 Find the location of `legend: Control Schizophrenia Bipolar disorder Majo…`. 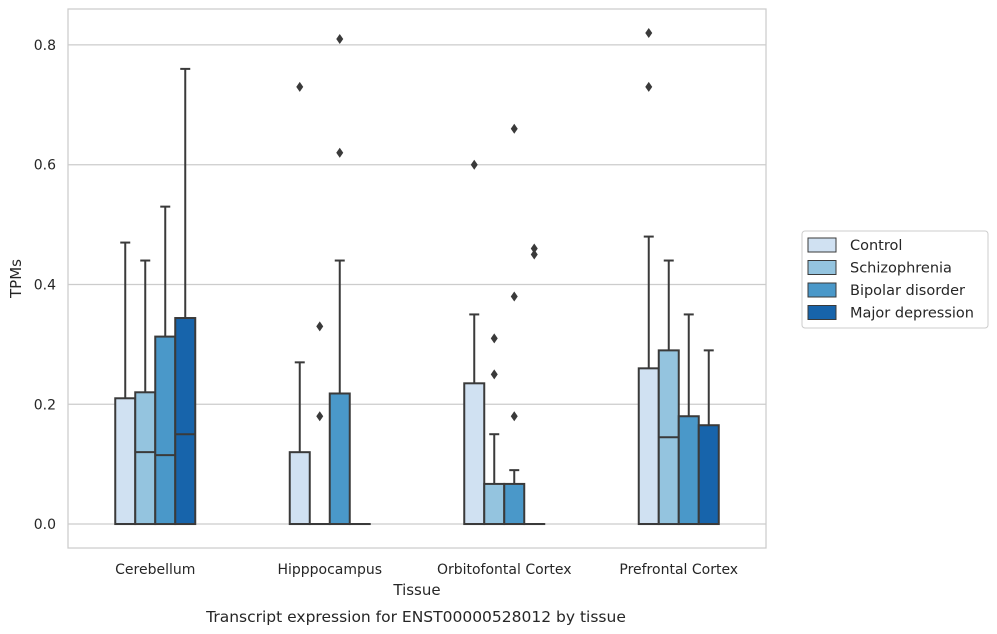

legend: Control Schizophrenia Bipolar disorder Majo… is located at coordinates (895, 279).